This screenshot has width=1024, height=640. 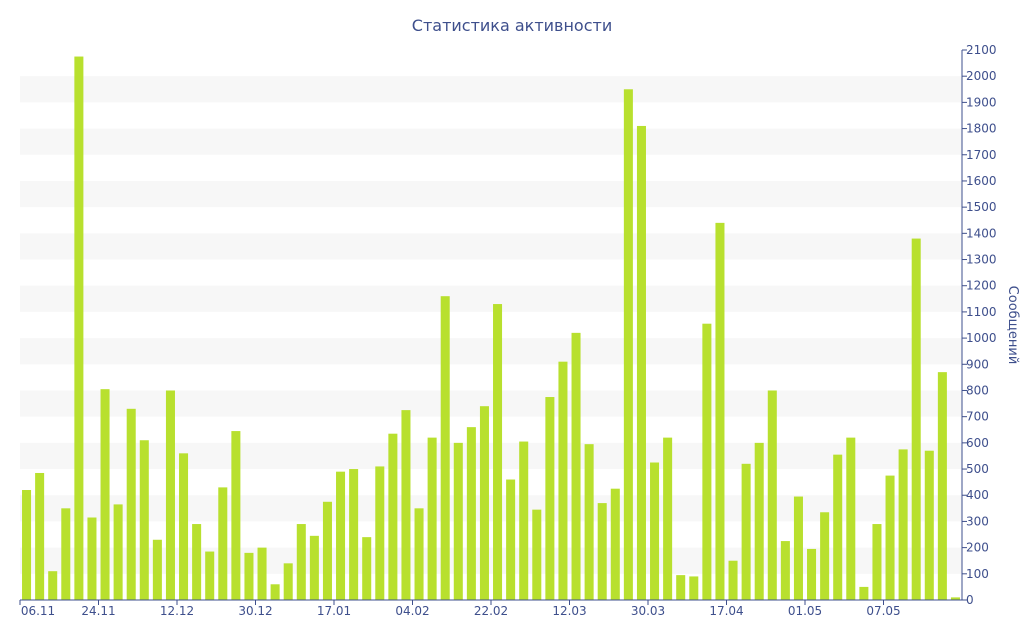 I want to click on x-tick-label: 24.11, so click(x=98, y=611).